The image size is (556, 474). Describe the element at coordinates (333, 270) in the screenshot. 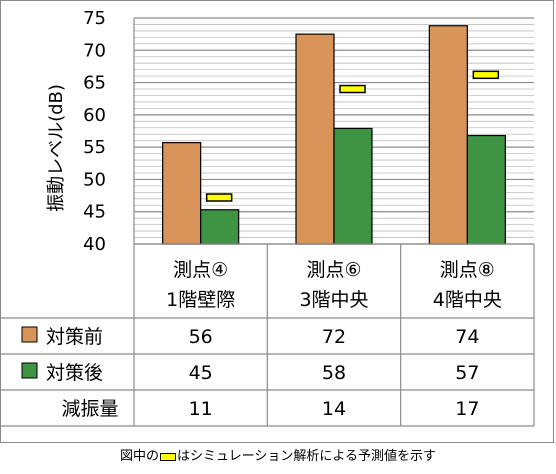

I see `category-header-label: 測点⑥` at that location.